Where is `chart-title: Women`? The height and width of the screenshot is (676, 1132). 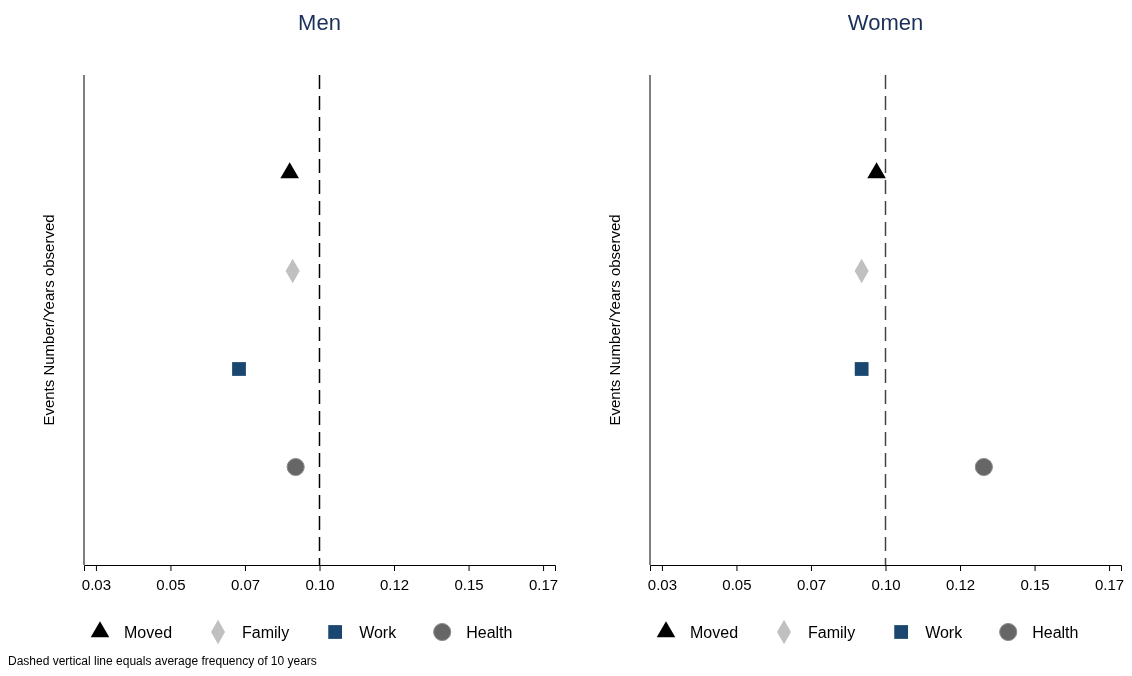 chart-title: Women is located at coordinates (885, 22).